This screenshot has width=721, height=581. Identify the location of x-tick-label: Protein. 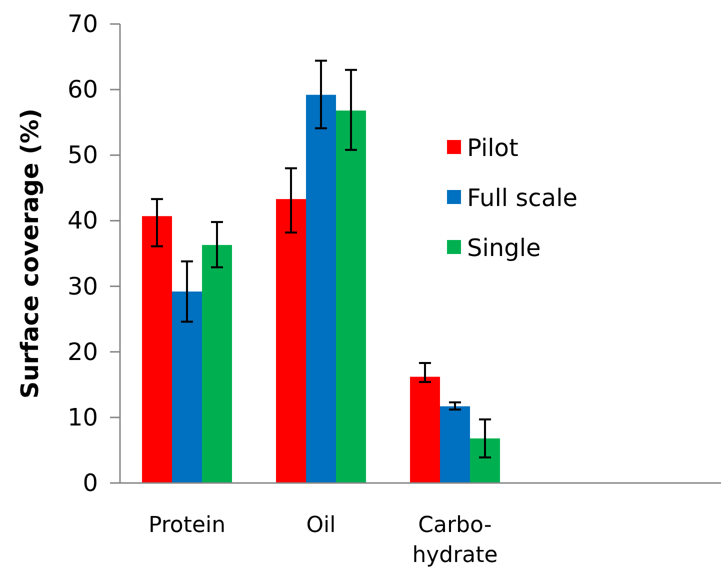
(187, 525).